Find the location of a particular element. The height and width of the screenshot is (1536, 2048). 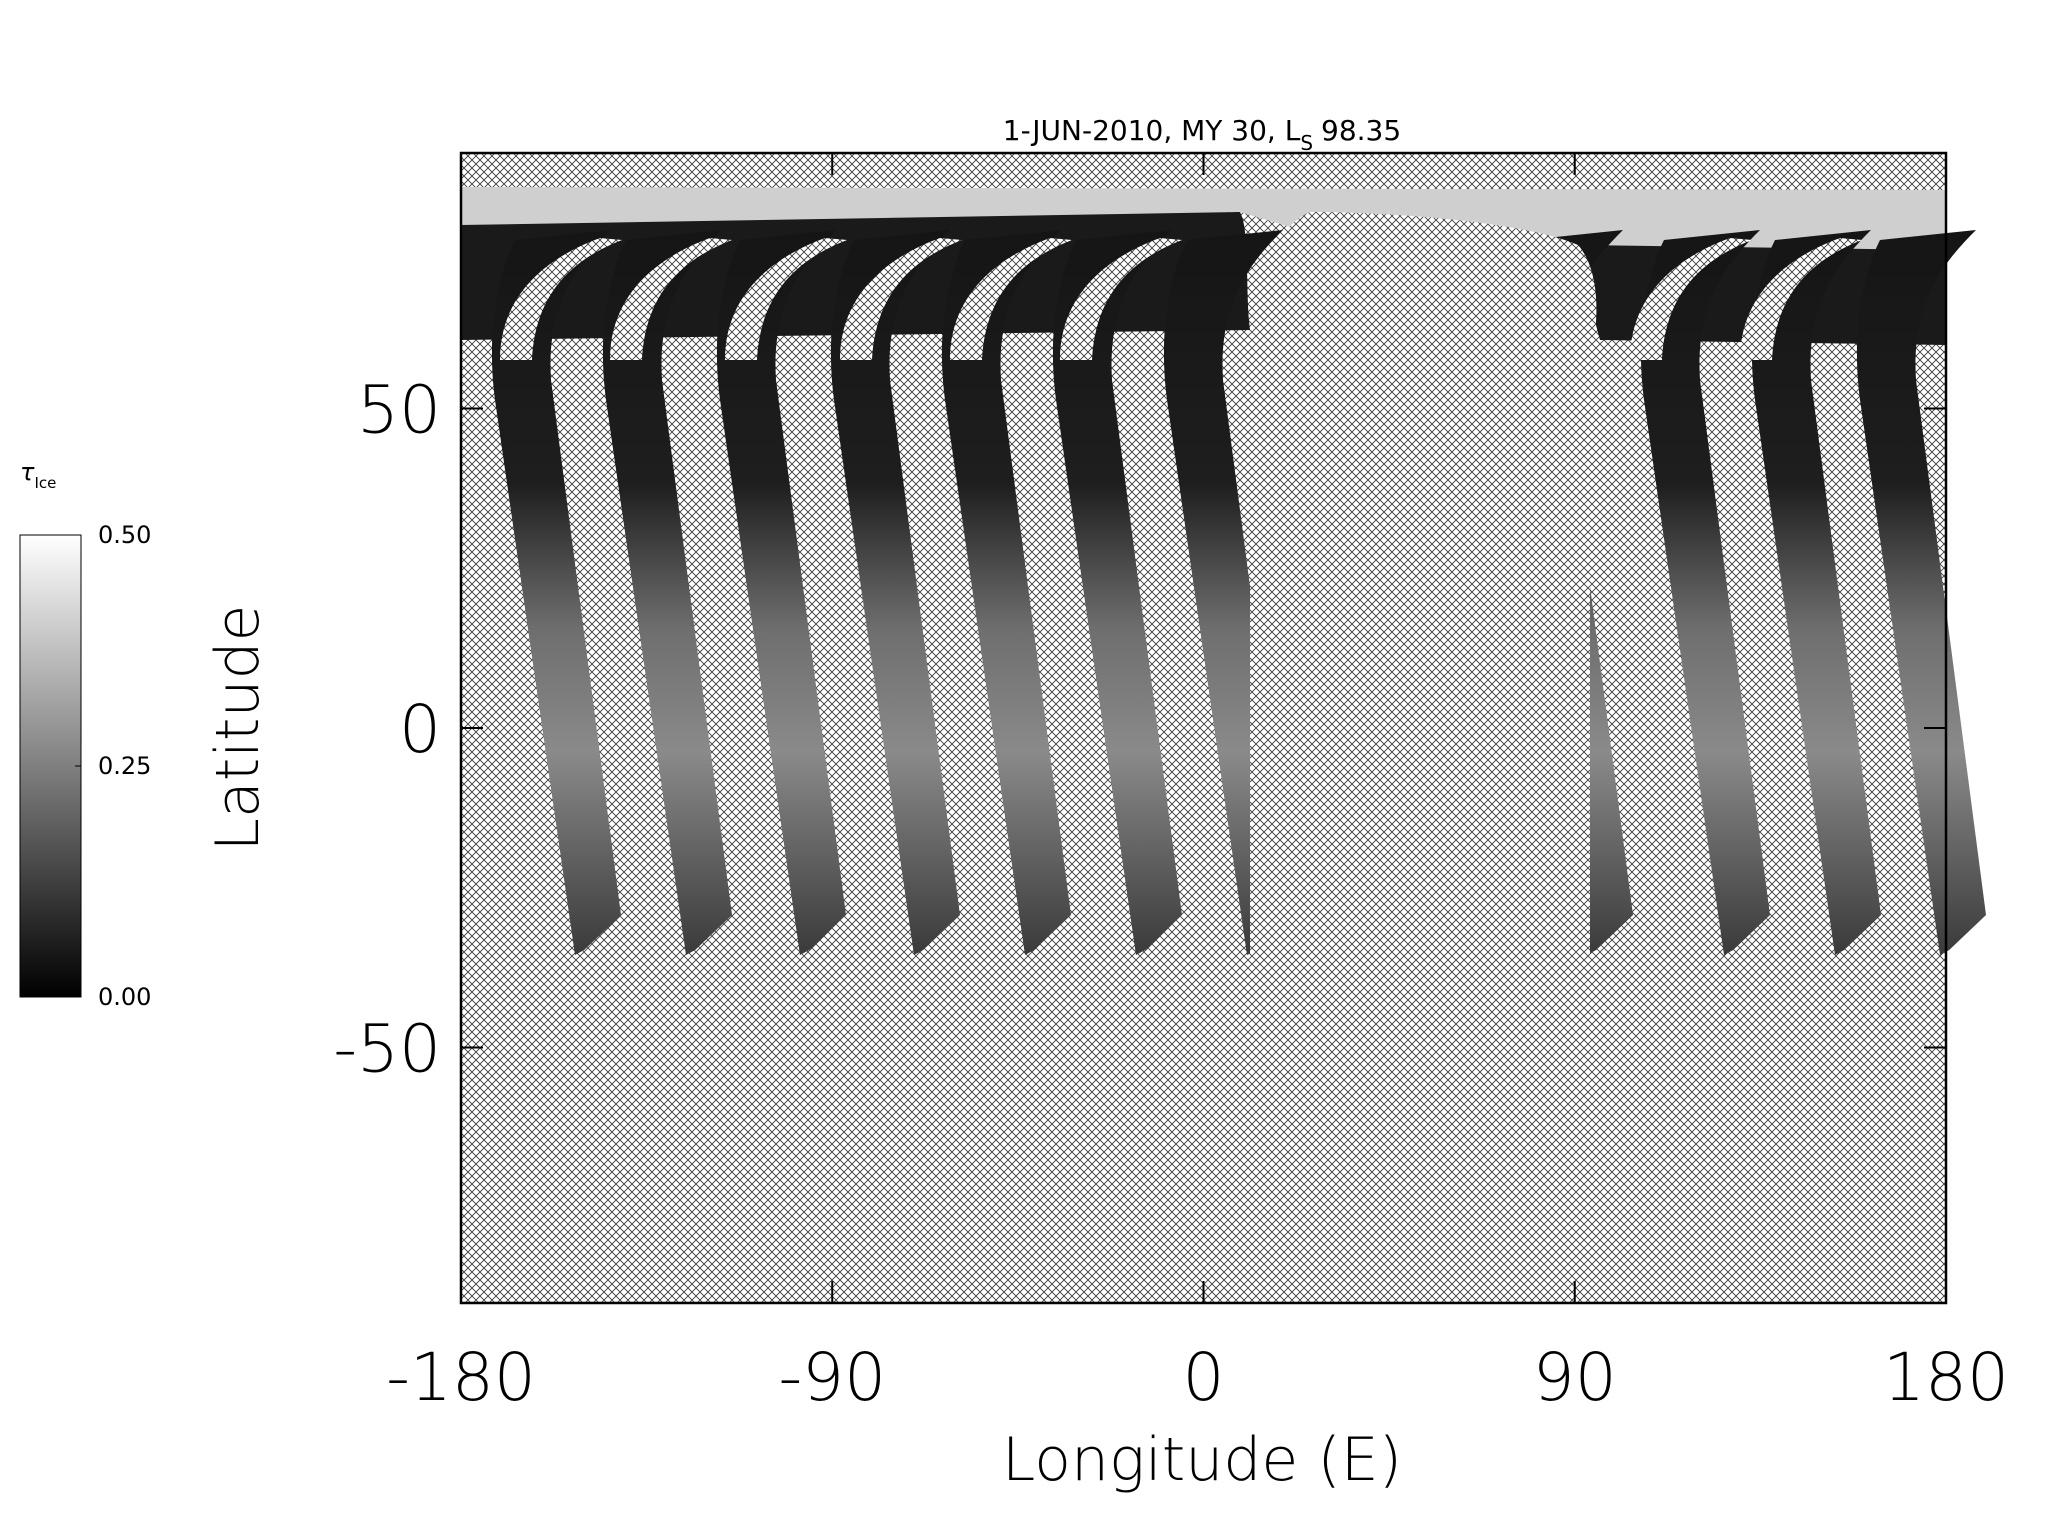

colorbar-label: τIce is located at coordinates (38, 475).